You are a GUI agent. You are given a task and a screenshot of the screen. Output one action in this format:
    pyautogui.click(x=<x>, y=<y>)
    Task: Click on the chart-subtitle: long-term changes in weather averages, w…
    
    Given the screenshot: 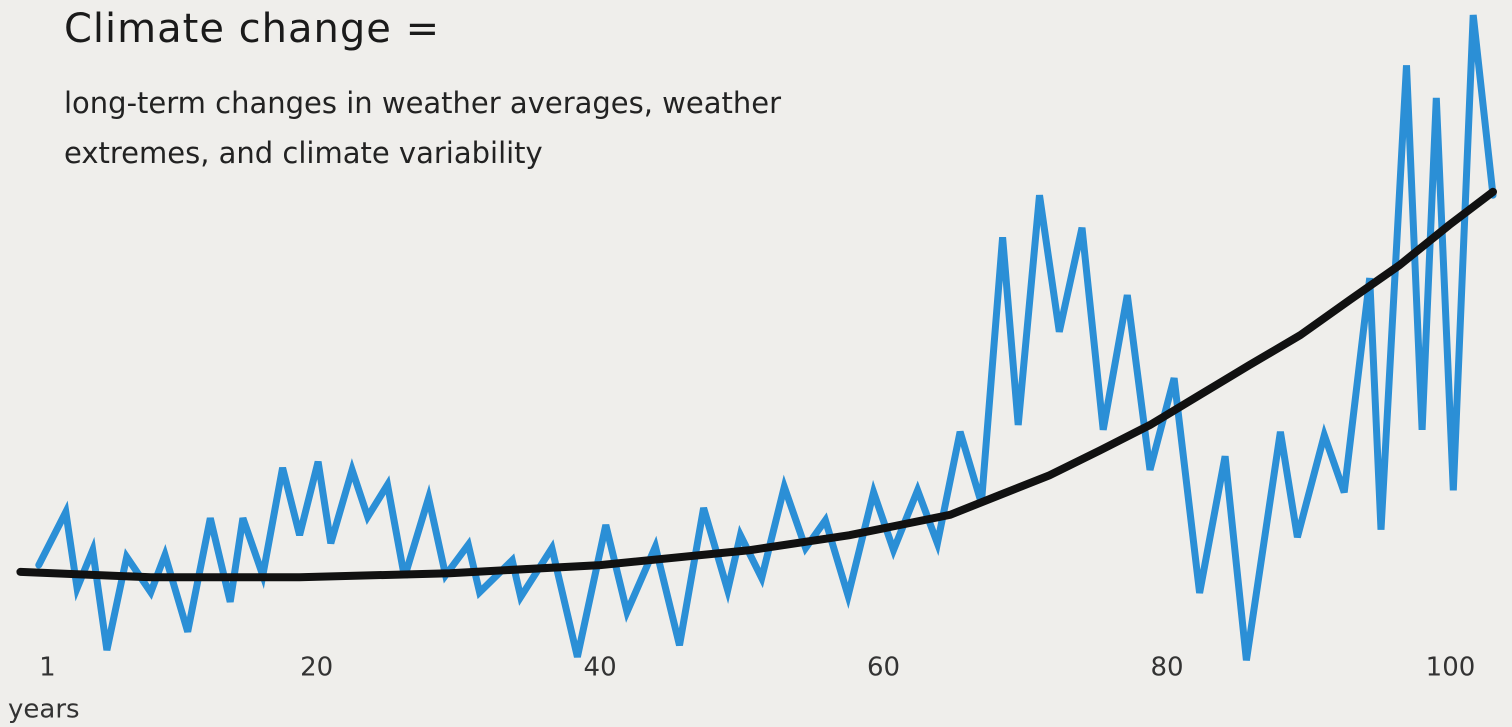 What is the action you would take?
    pyautogui.click(x=423, y=128)
    